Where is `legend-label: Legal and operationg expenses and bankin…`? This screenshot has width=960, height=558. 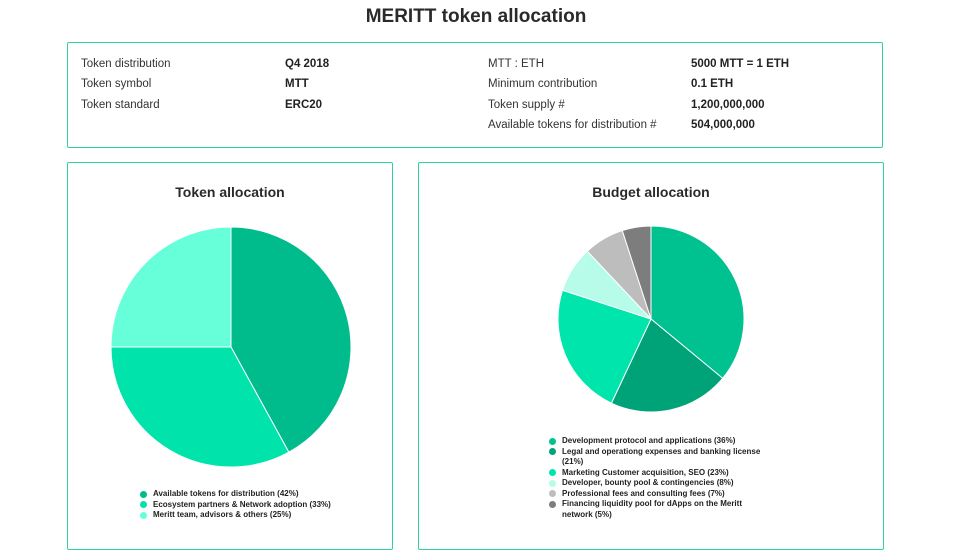
legend-label: Legal and operationg expenses and bankin… is located at coordinates (661, 456).